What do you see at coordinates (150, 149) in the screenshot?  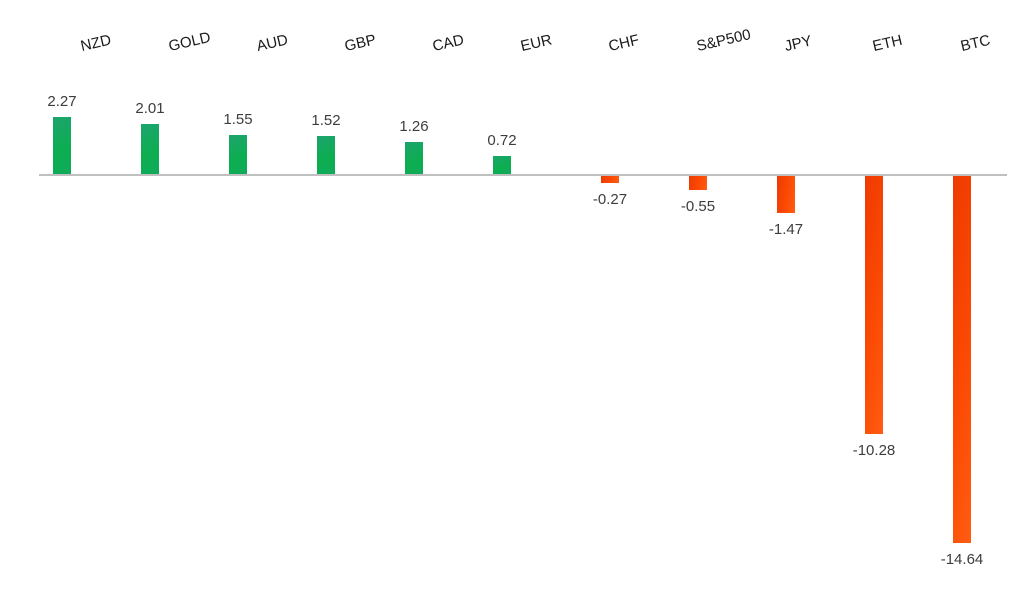 I see `bar-GOLD` at bounding box center [150, 149].